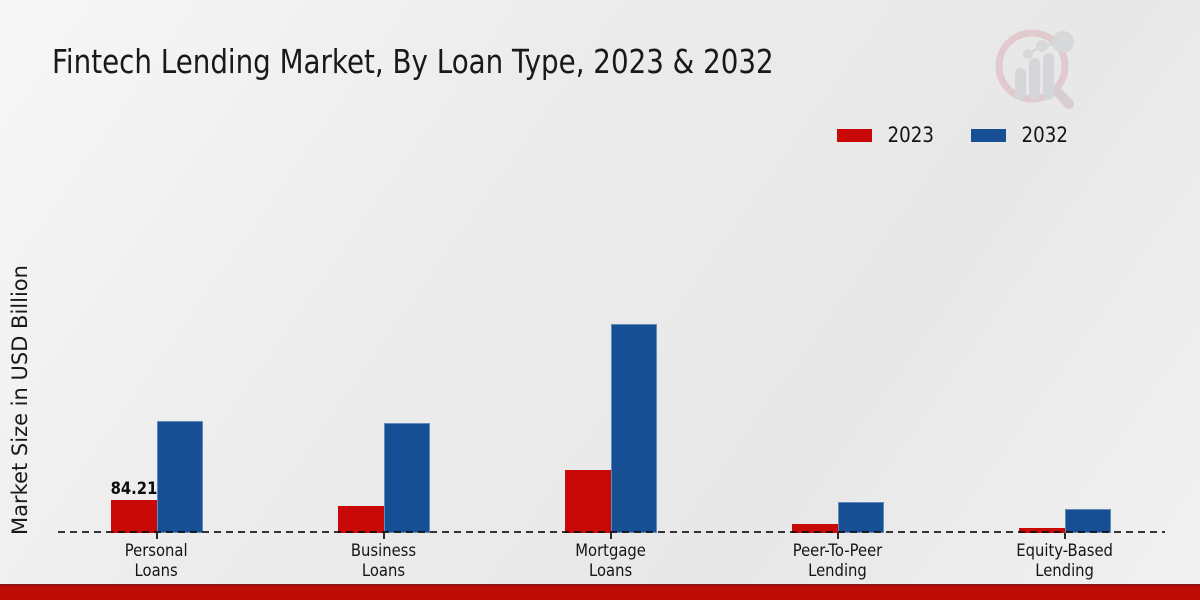 Image resolution: width=1200 pixels, height=600 pixels. Describe the element at coordinates (360, 519) in the screenshot. I see `bar-2023-business-loans` at that location.